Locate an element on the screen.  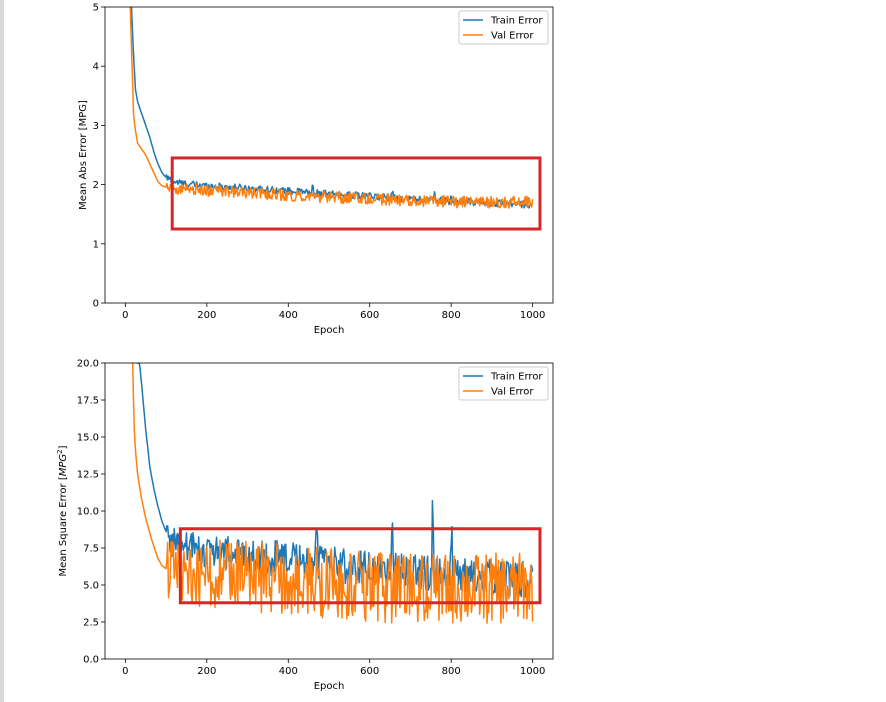
mae-highlight-box is located at coordinates (356, 193).